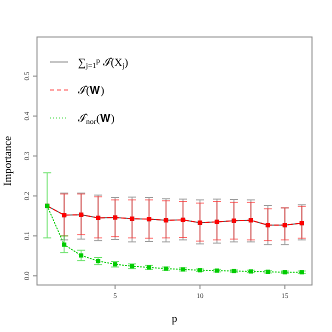  What do you see at coordinates (175, 319) in the screenshot?
I see `x-axis-title: p` at bounding box center [175, 319].